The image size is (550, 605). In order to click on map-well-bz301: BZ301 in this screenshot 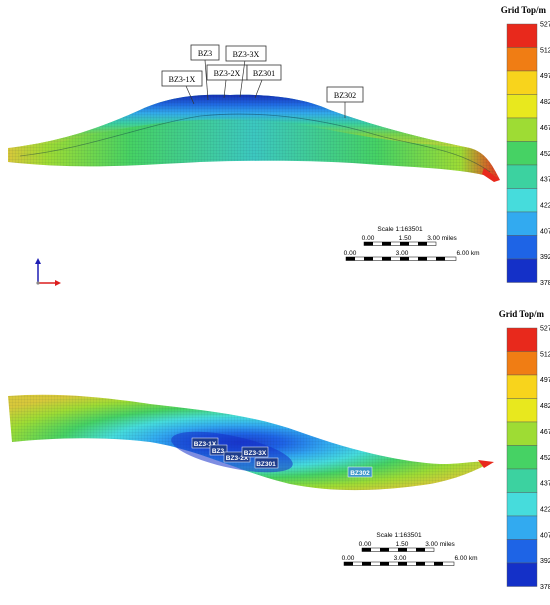, I will do `click(266, 463)`.